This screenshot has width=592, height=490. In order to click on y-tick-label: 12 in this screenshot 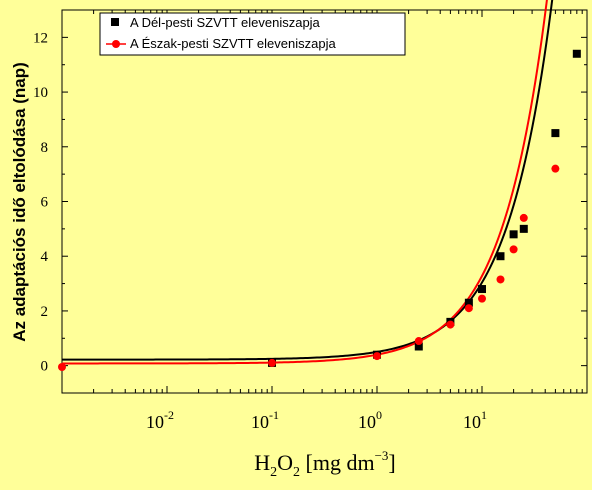, I will do `click(40, 38)`.